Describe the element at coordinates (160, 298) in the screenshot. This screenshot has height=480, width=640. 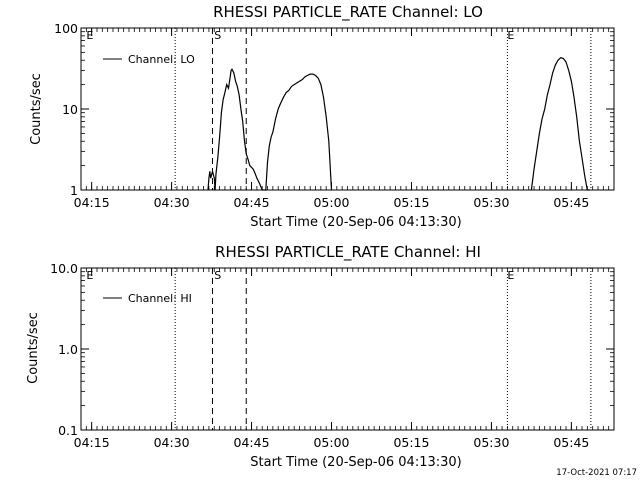
I see `legend-label: Channel: HI` at that location.